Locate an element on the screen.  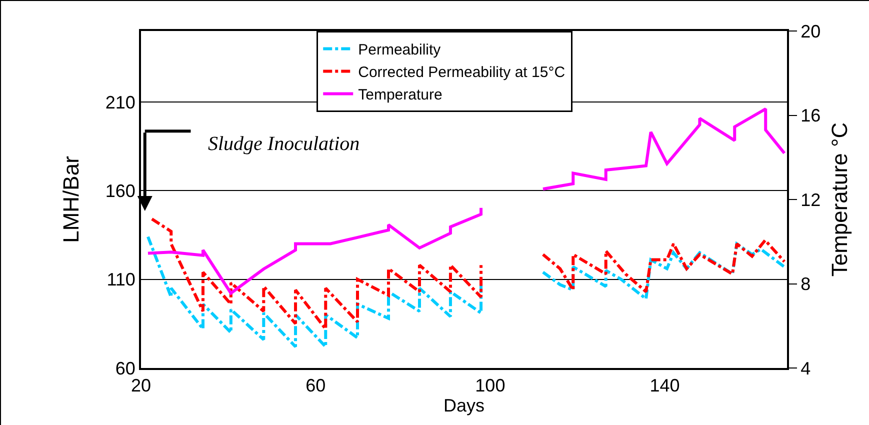
y2-tick-label: 16 is located at coordinates (810, 116).